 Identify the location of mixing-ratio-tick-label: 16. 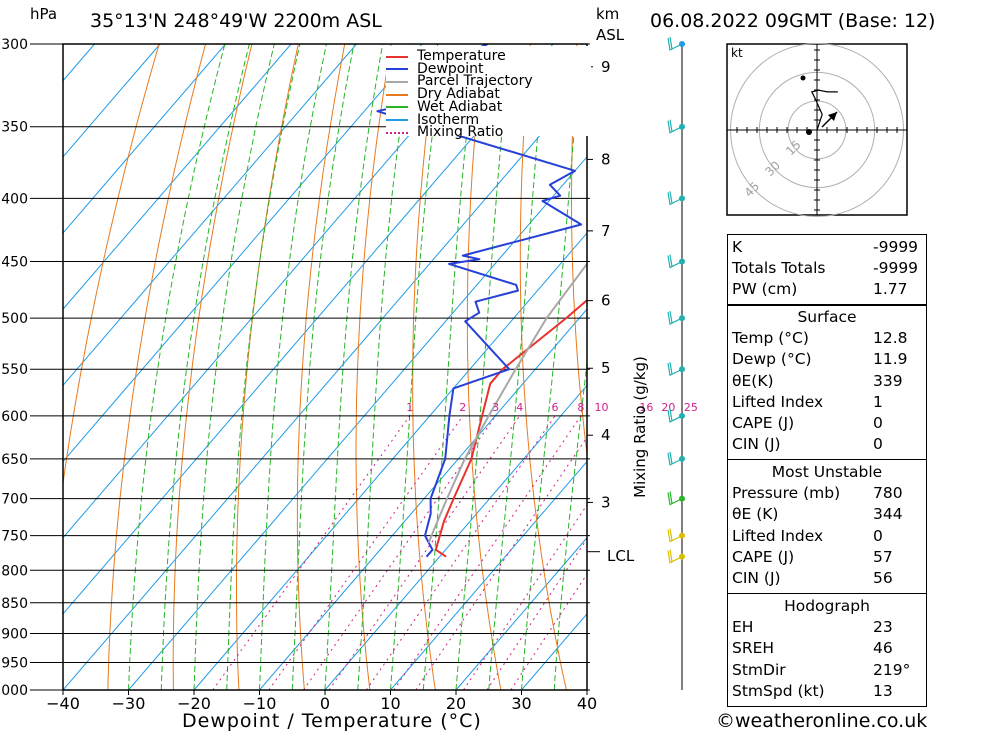
(646, 407).